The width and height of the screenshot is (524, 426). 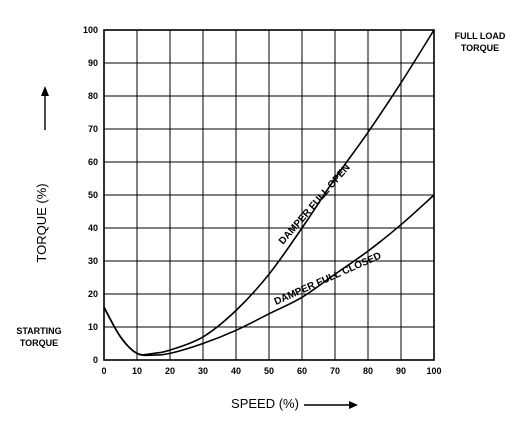 What do you see at coordinates (45, 91) in the screenshot?
I see `y-axis-arrow-head` at bounding box center [45, 91].